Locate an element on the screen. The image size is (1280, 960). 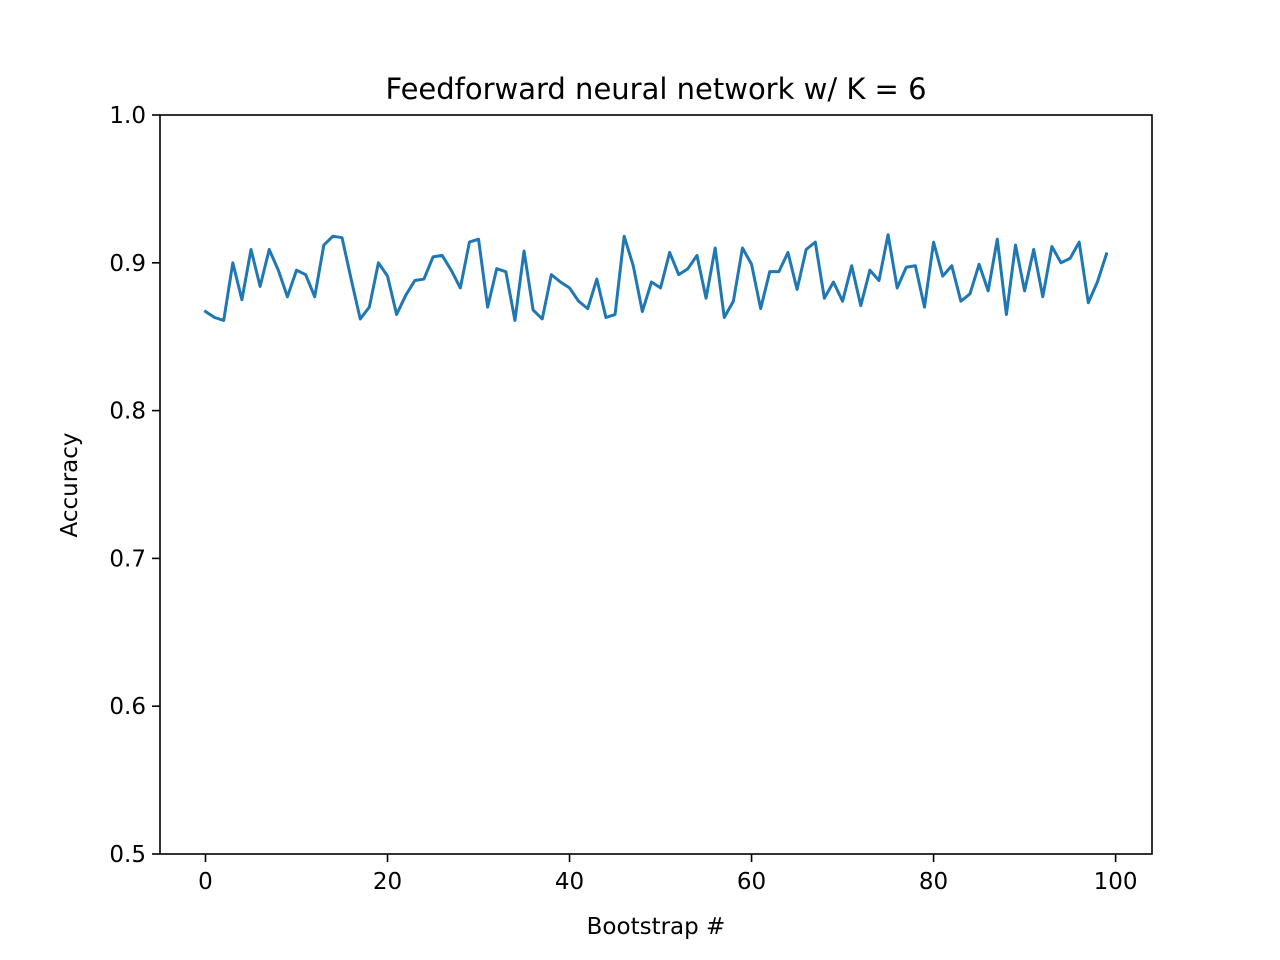
x-tick-label: 100 is located at coordinates (1116, 882).